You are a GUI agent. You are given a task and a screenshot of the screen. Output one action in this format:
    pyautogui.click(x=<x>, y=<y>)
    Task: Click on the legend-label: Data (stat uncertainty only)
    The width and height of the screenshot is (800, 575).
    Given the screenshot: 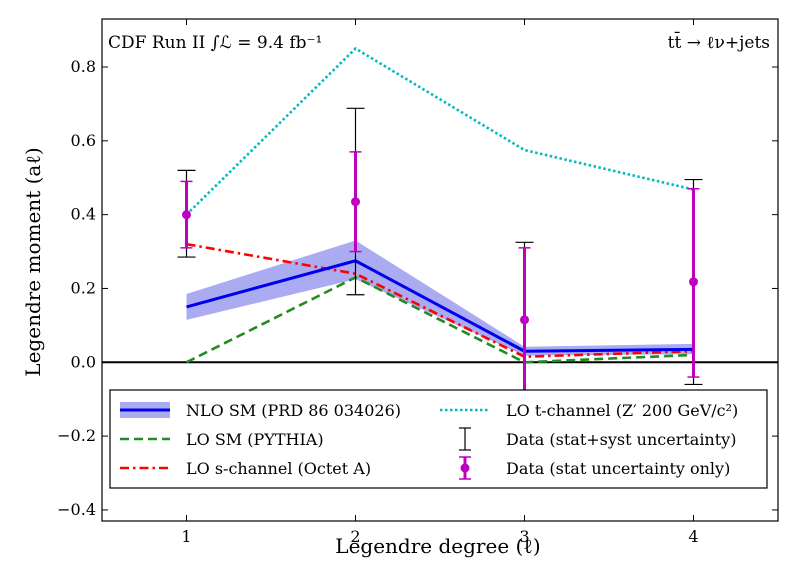 What is the action you would take?
    pyautogui.click(x=618, y=468)
    